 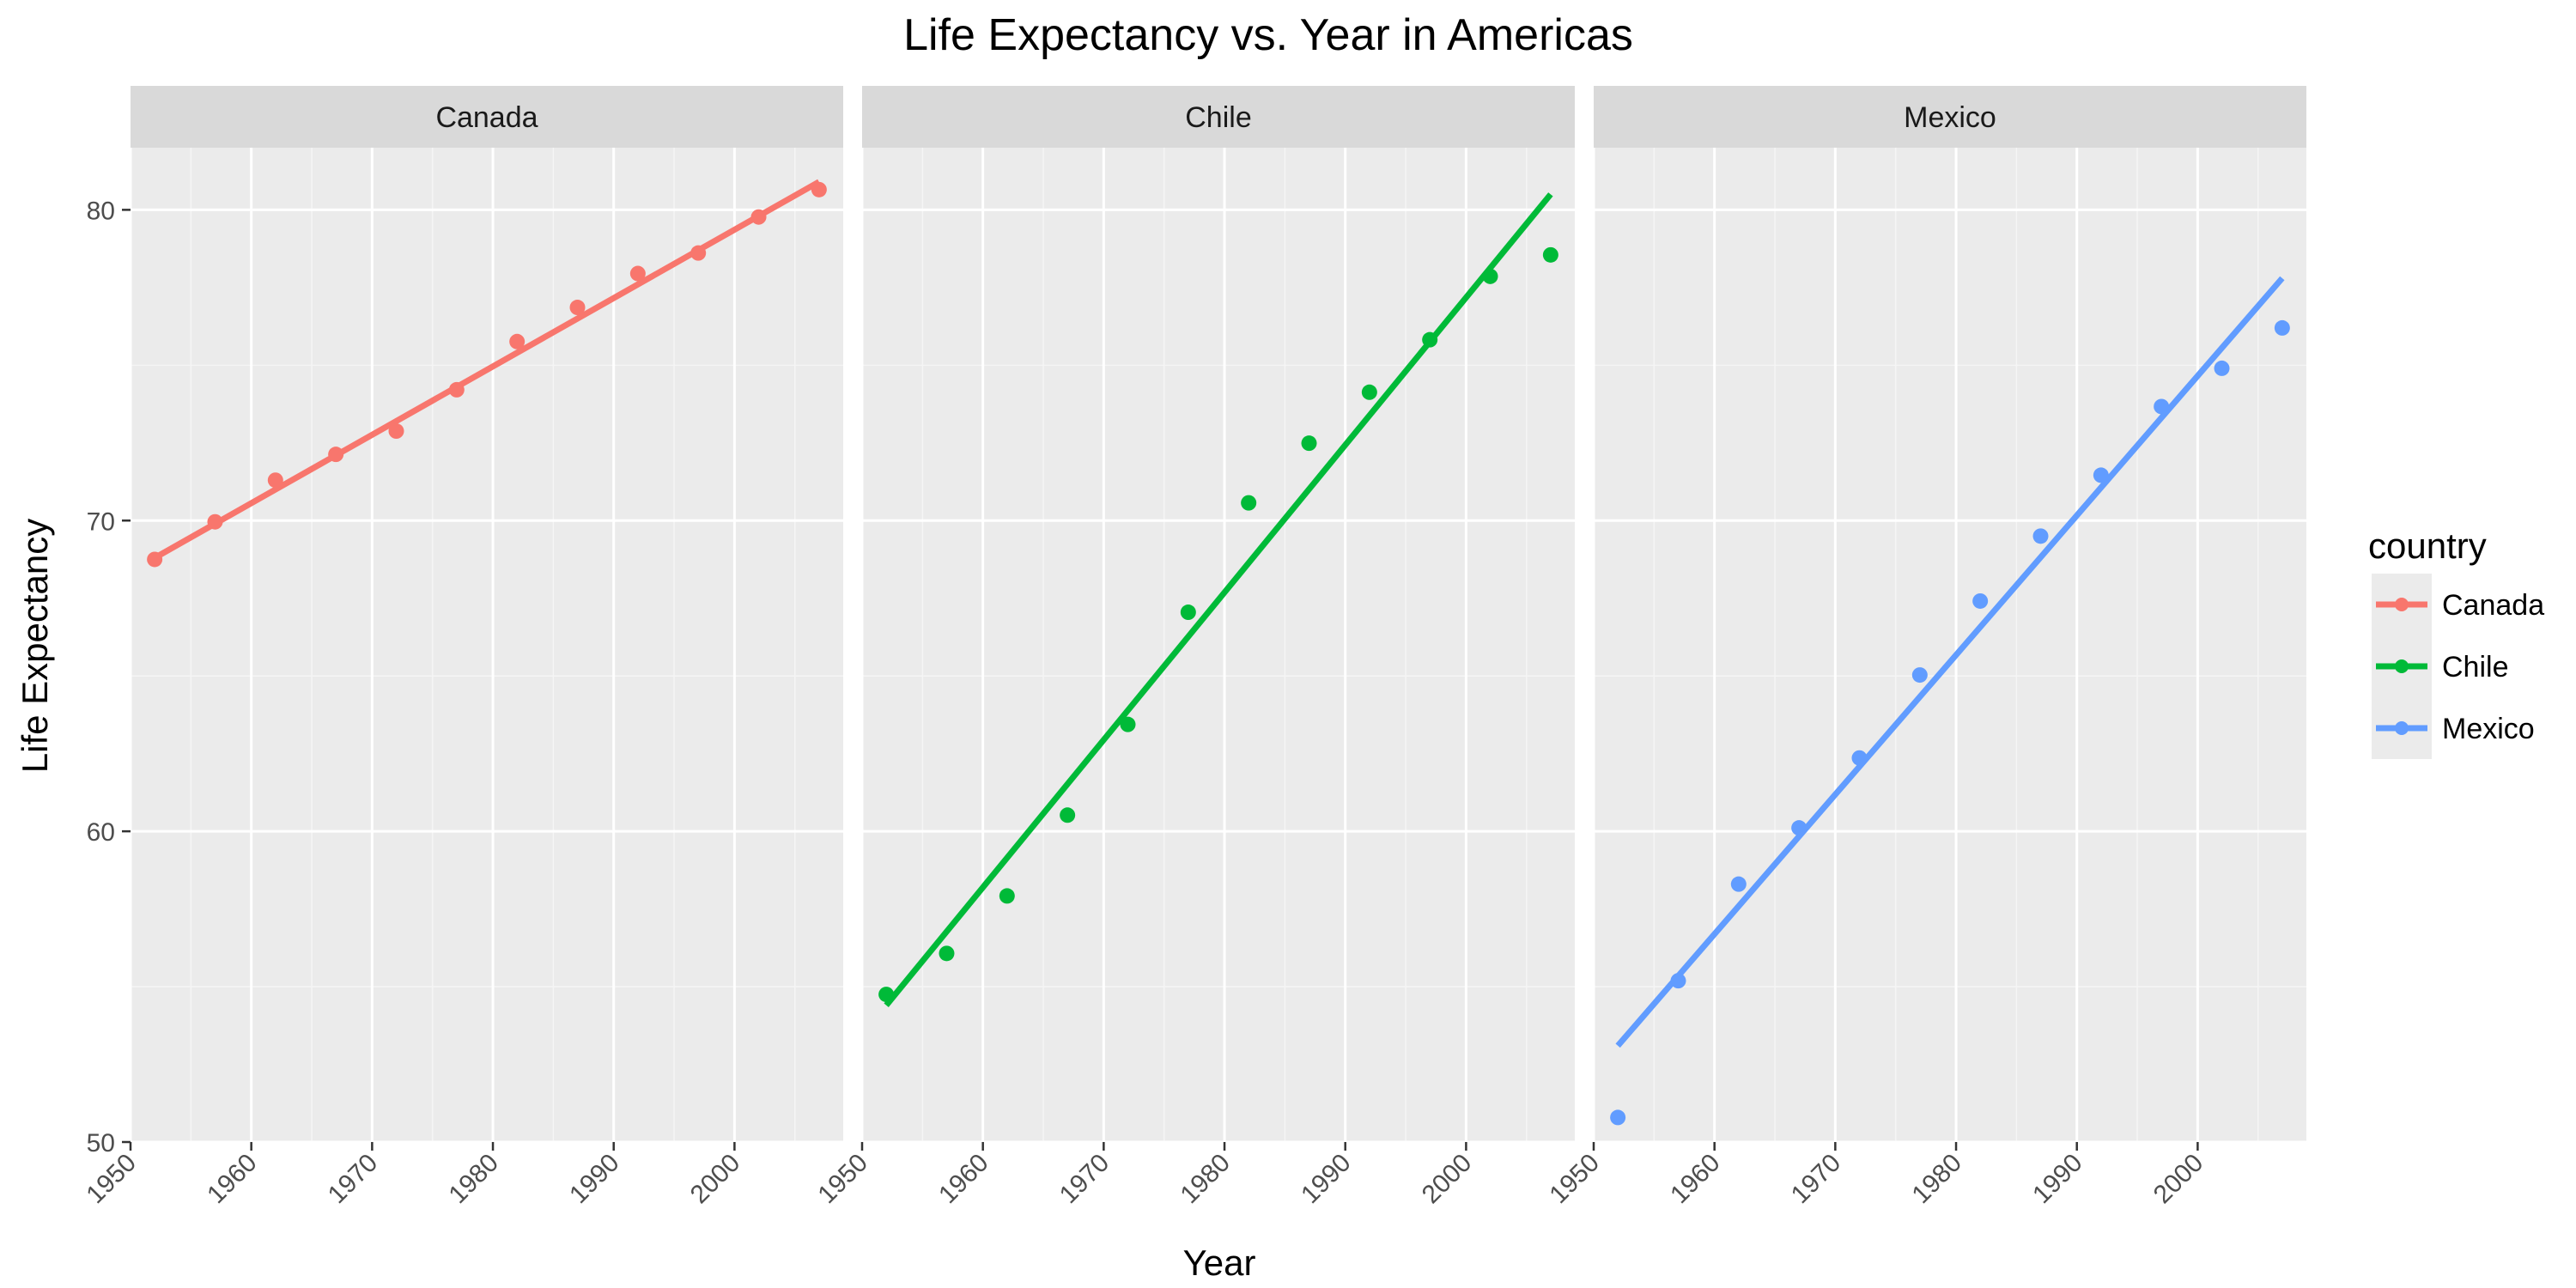 I want to click on y-tick-label: 50, so click(x=101, y=1143).